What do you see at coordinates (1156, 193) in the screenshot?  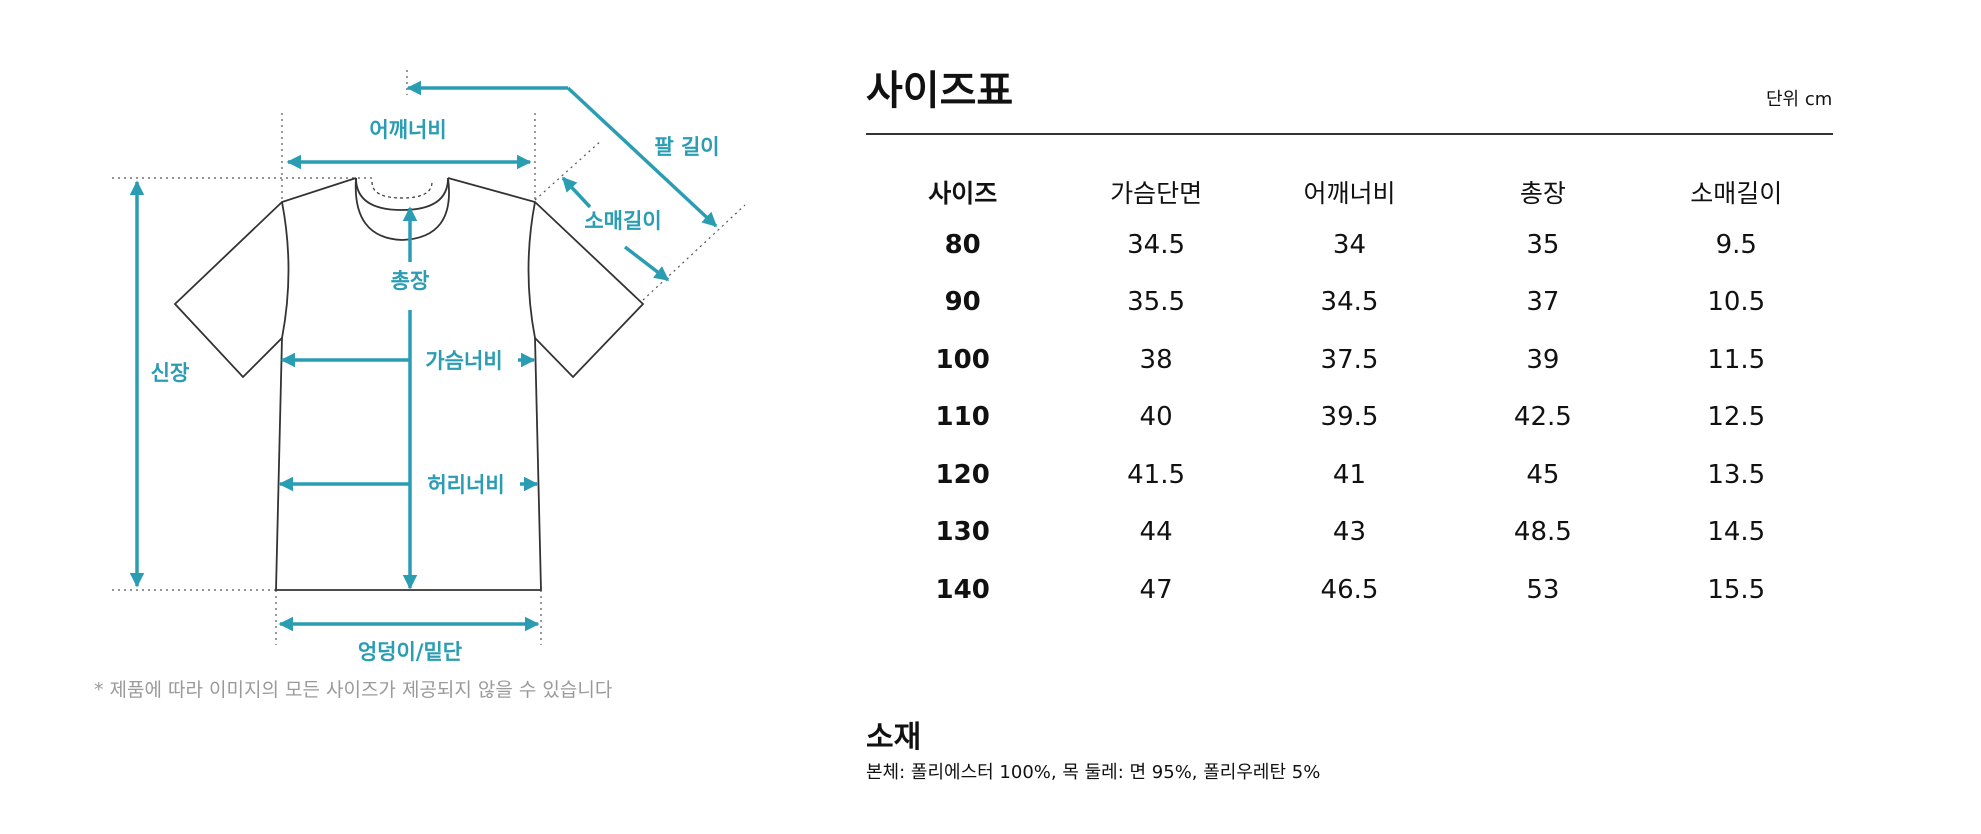 I see `col-header-chest: 가슴단면` at bounding box center [1156, 193].